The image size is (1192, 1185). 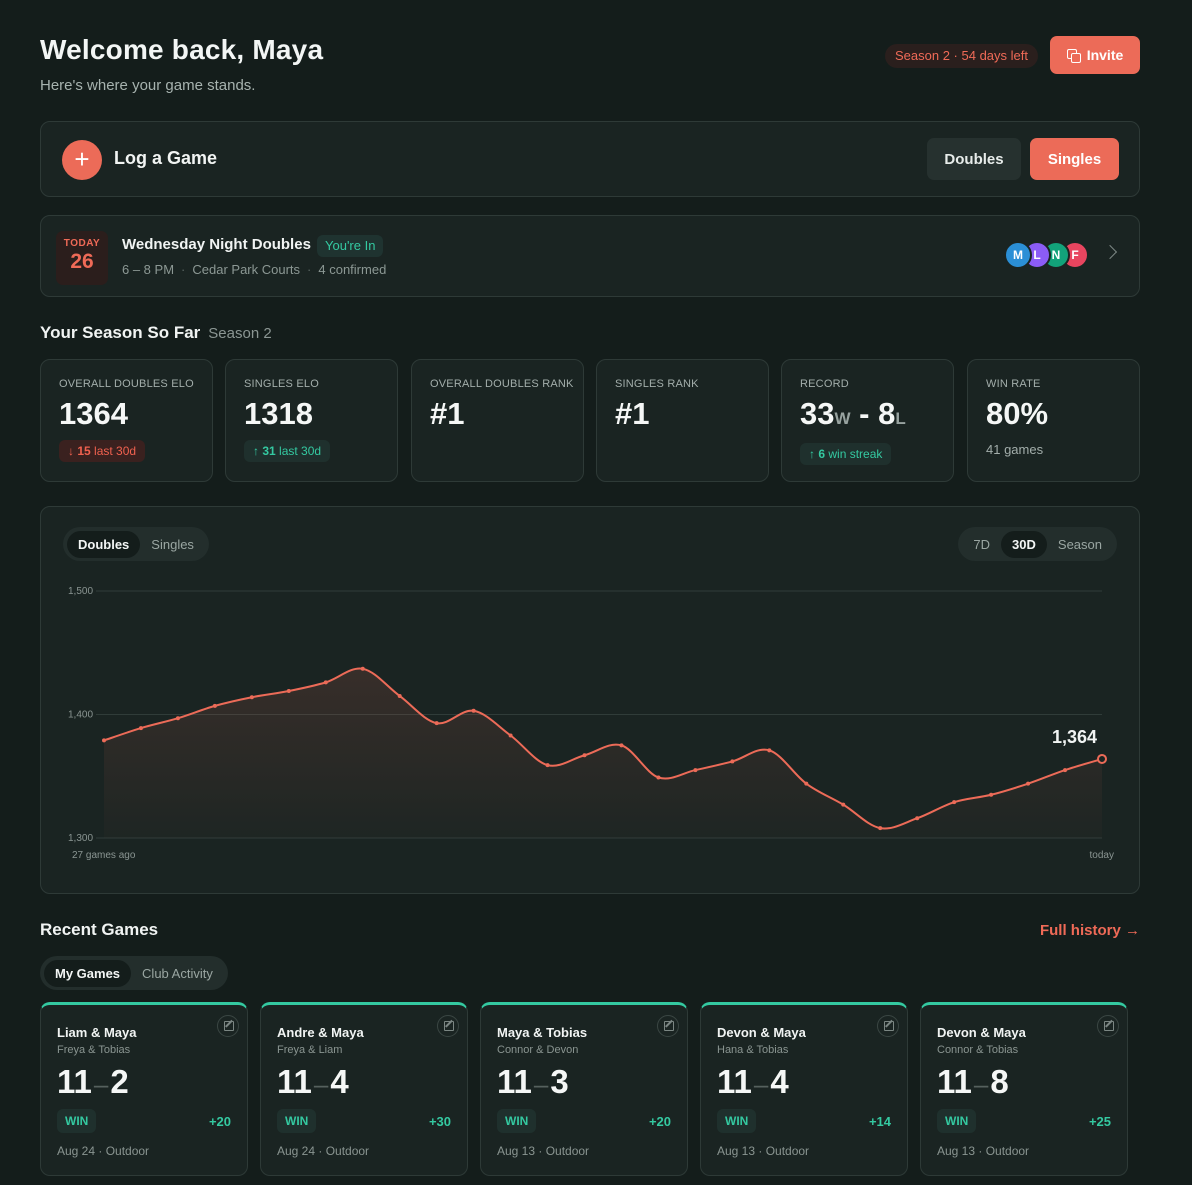 What do you see at coordinates (1017, 413) in the screenshot?
I see `stat-value: 80%` at bounding box center [1017, 413].